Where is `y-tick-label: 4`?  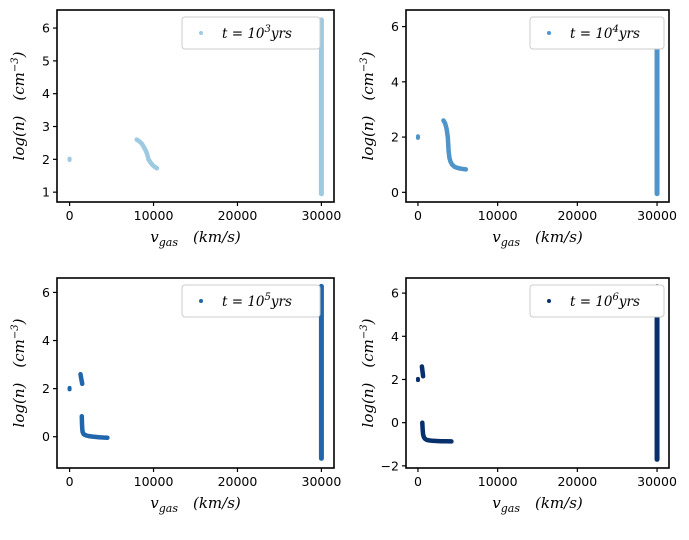
y-tick-label: 4 is located at coordinates (395, 336).